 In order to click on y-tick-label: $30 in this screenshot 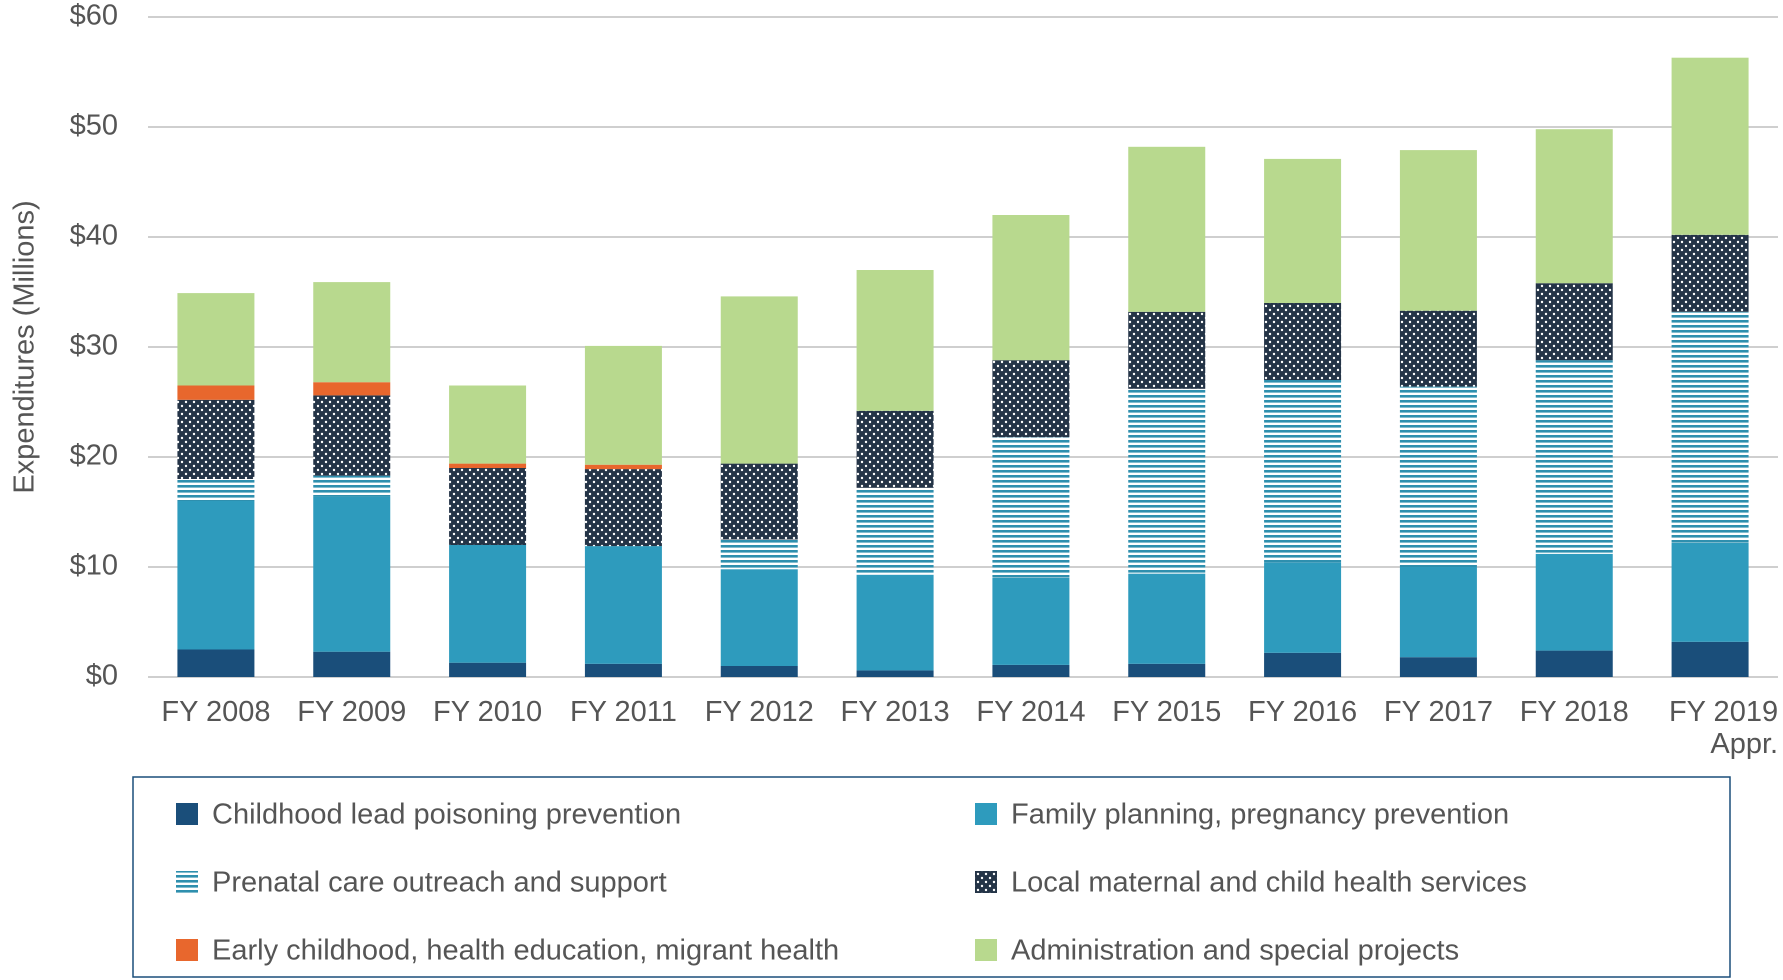, I will do `click(94, 346)`.